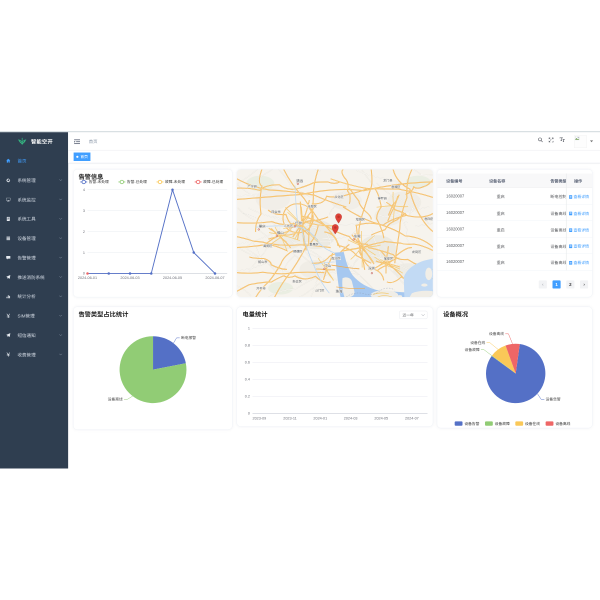  Describe the element at coordinates (262, 262) in the screenshot. I see `svg-text: 鹤山市` at that location.